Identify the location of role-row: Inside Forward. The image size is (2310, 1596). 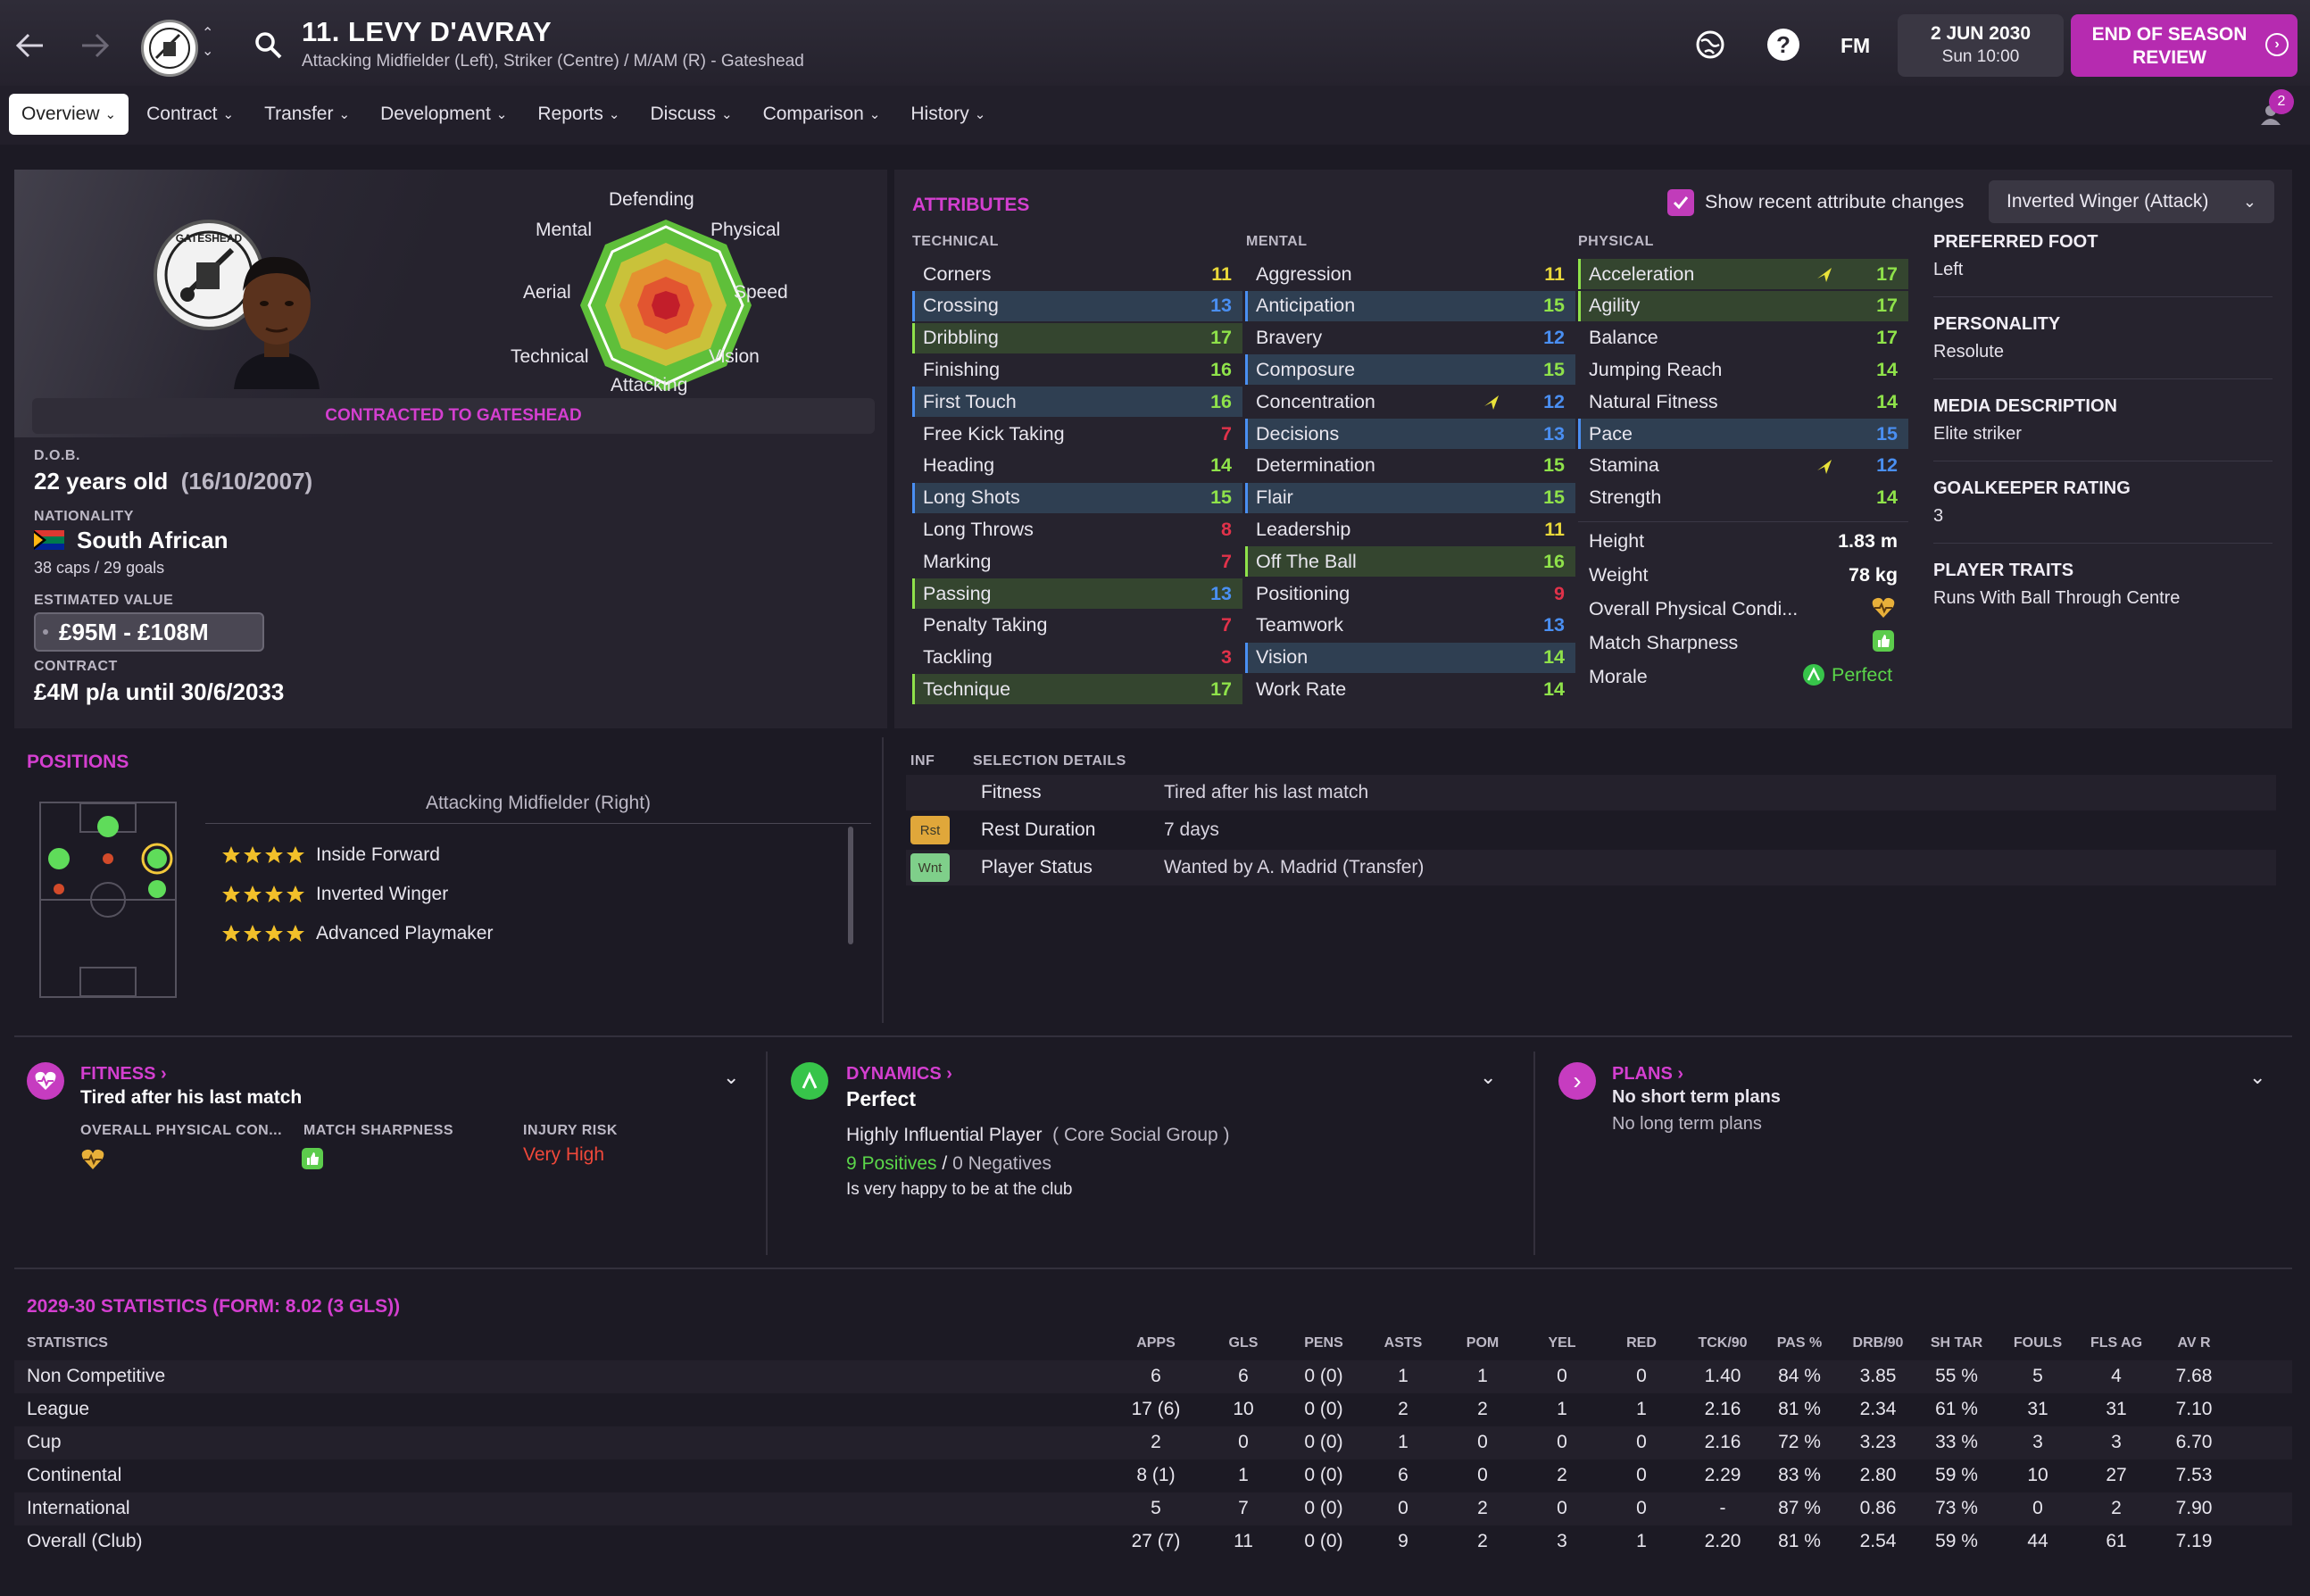
(330, 855).